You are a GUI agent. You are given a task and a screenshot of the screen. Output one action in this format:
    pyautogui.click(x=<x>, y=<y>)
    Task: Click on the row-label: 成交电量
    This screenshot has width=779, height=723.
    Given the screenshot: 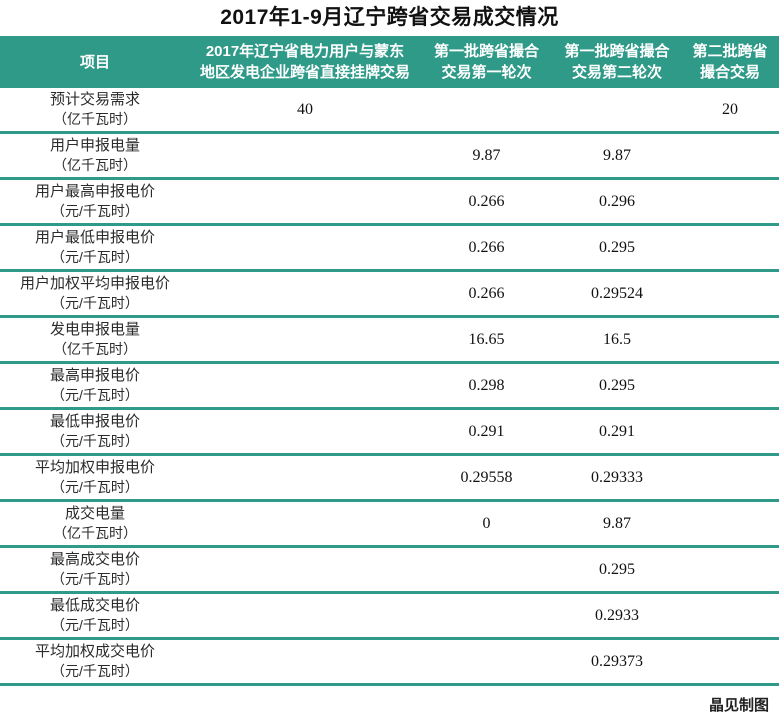 What is the action you would take?
    pyautogui.click(x=94, y=513)
    